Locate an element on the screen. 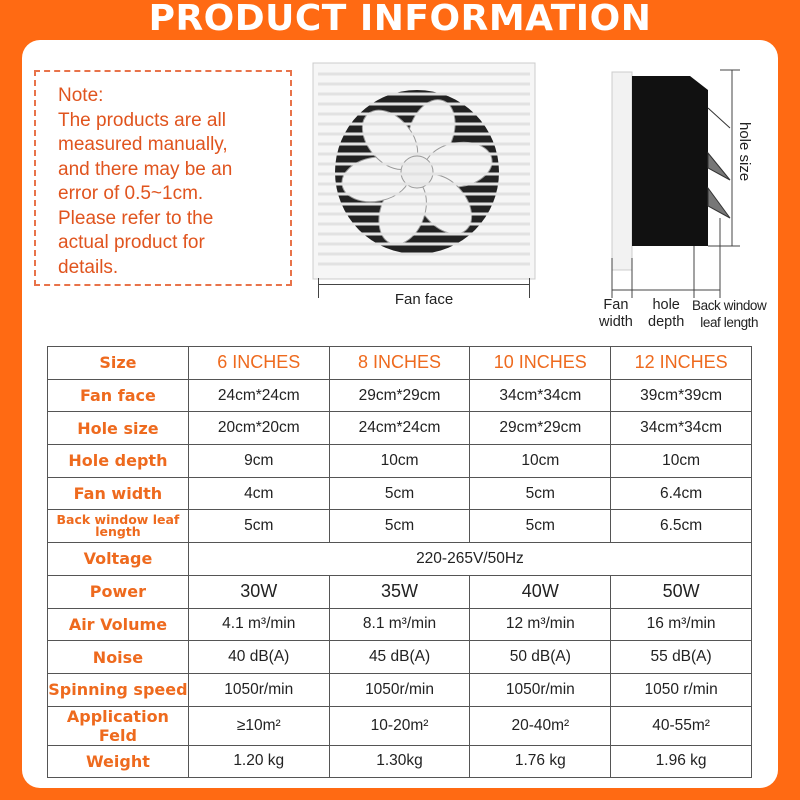 This screenshot has width=800, height=800. note-line: details. is located at coordinates (88, 267).